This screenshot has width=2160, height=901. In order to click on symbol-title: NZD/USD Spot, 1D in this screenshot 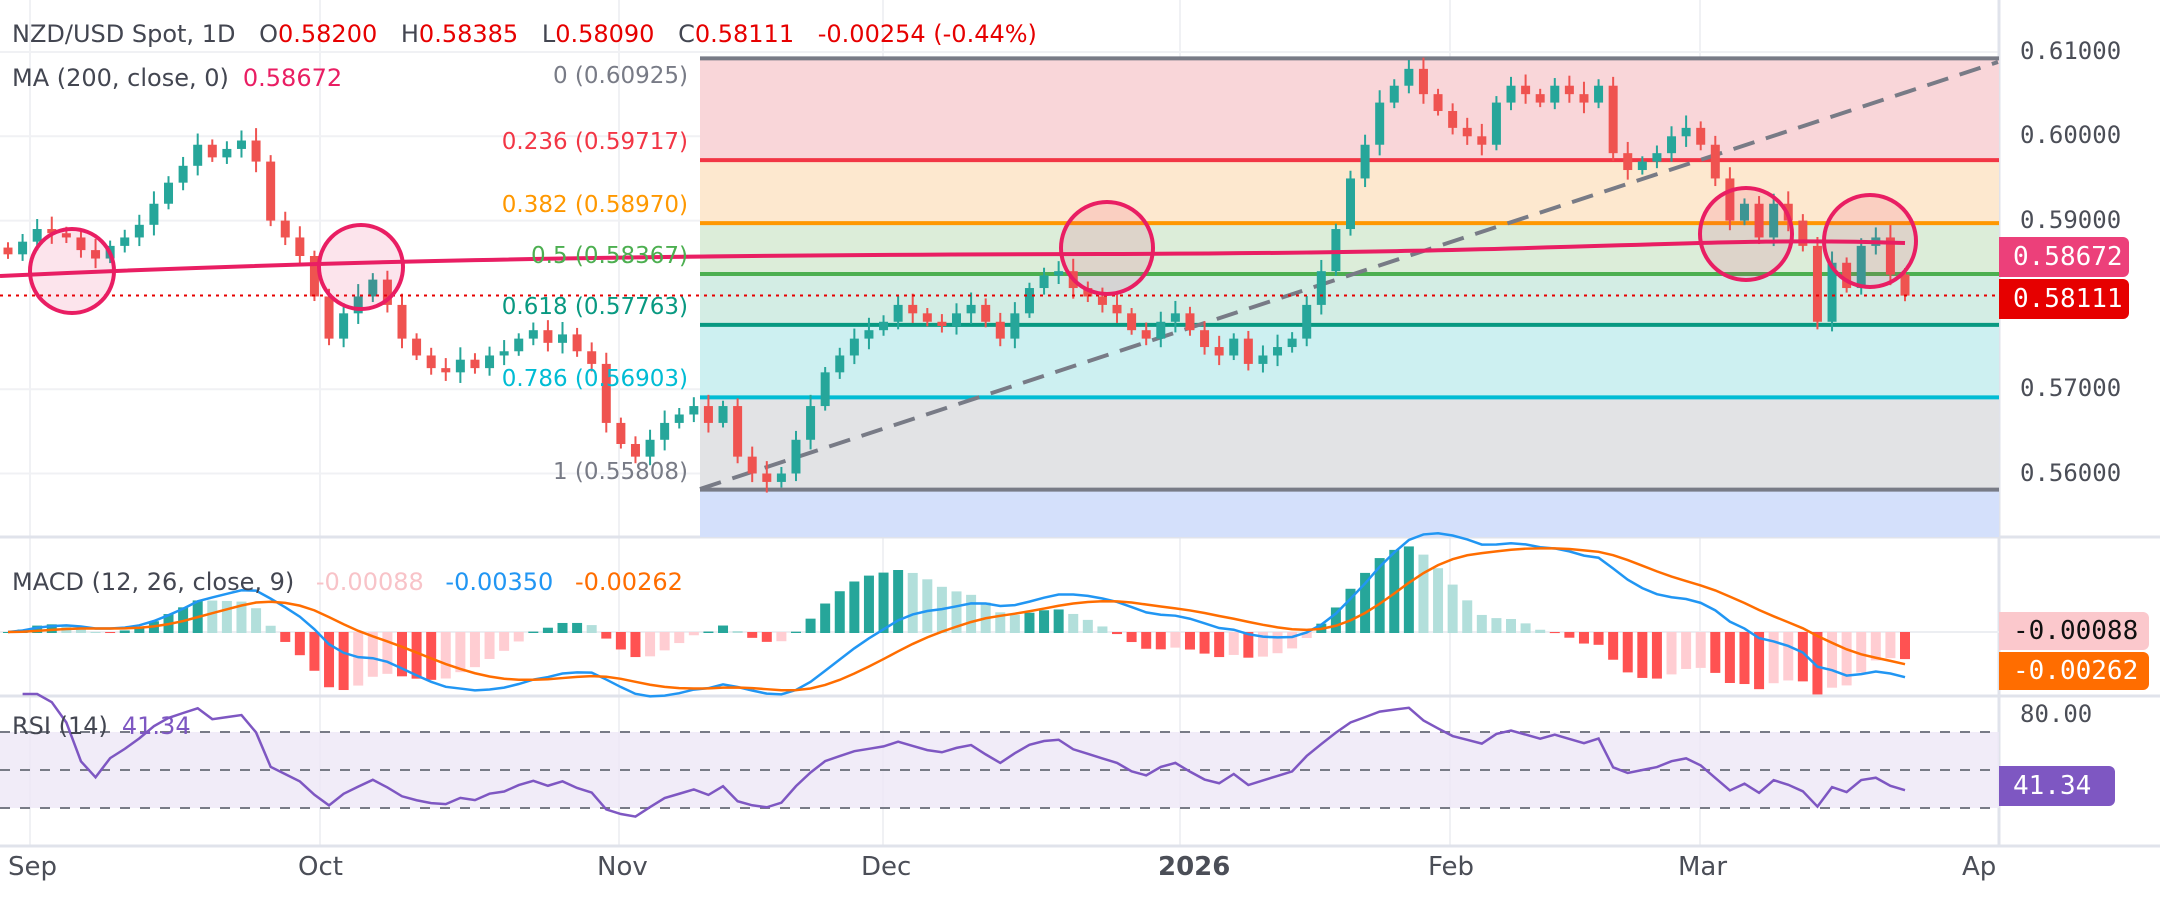, I will do `click(124, 34)`.